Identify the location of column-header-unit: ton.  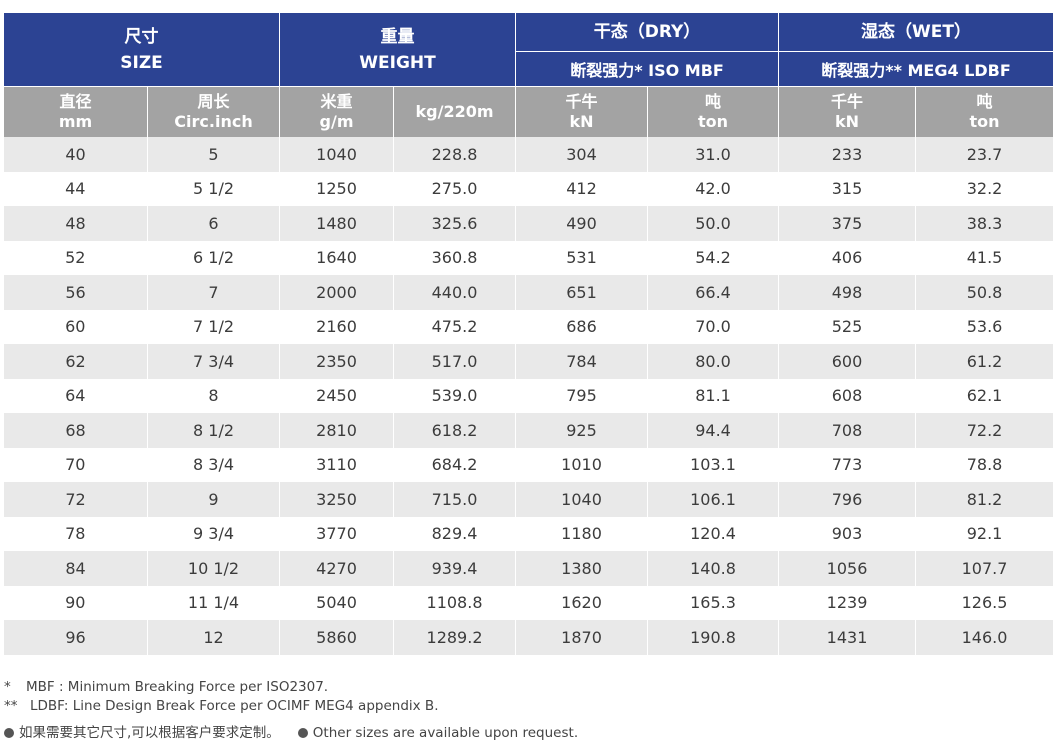
(984, 121).